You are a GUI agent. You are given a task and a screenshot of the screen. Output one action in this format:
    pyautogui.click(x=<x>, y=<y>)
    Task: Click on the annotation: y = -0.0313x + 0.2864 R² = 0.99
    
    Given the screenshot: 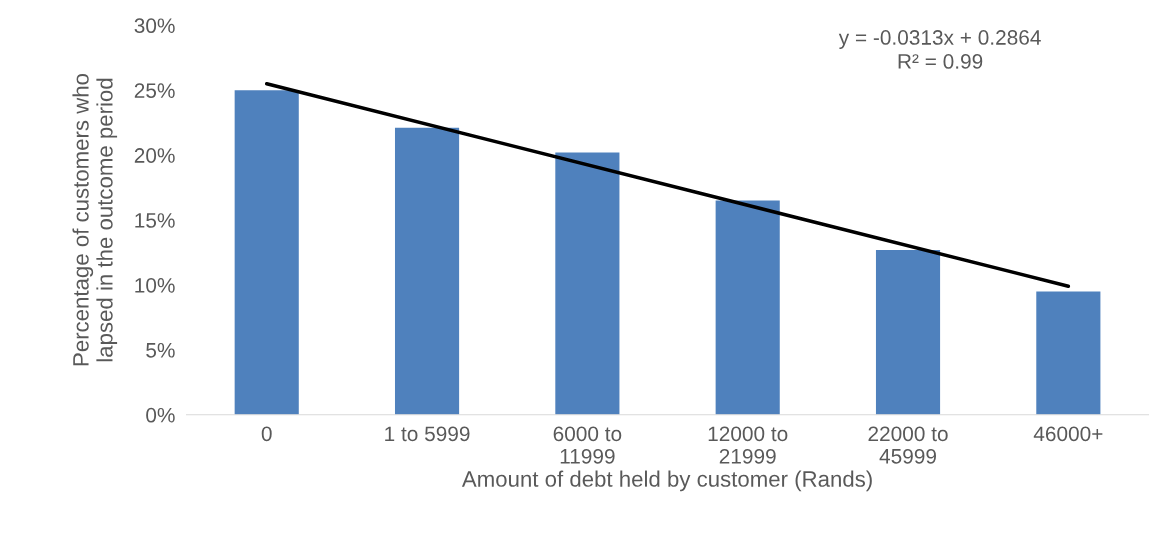 What is the action you would take?
    pyautogui.click(x=939, y=49)
    